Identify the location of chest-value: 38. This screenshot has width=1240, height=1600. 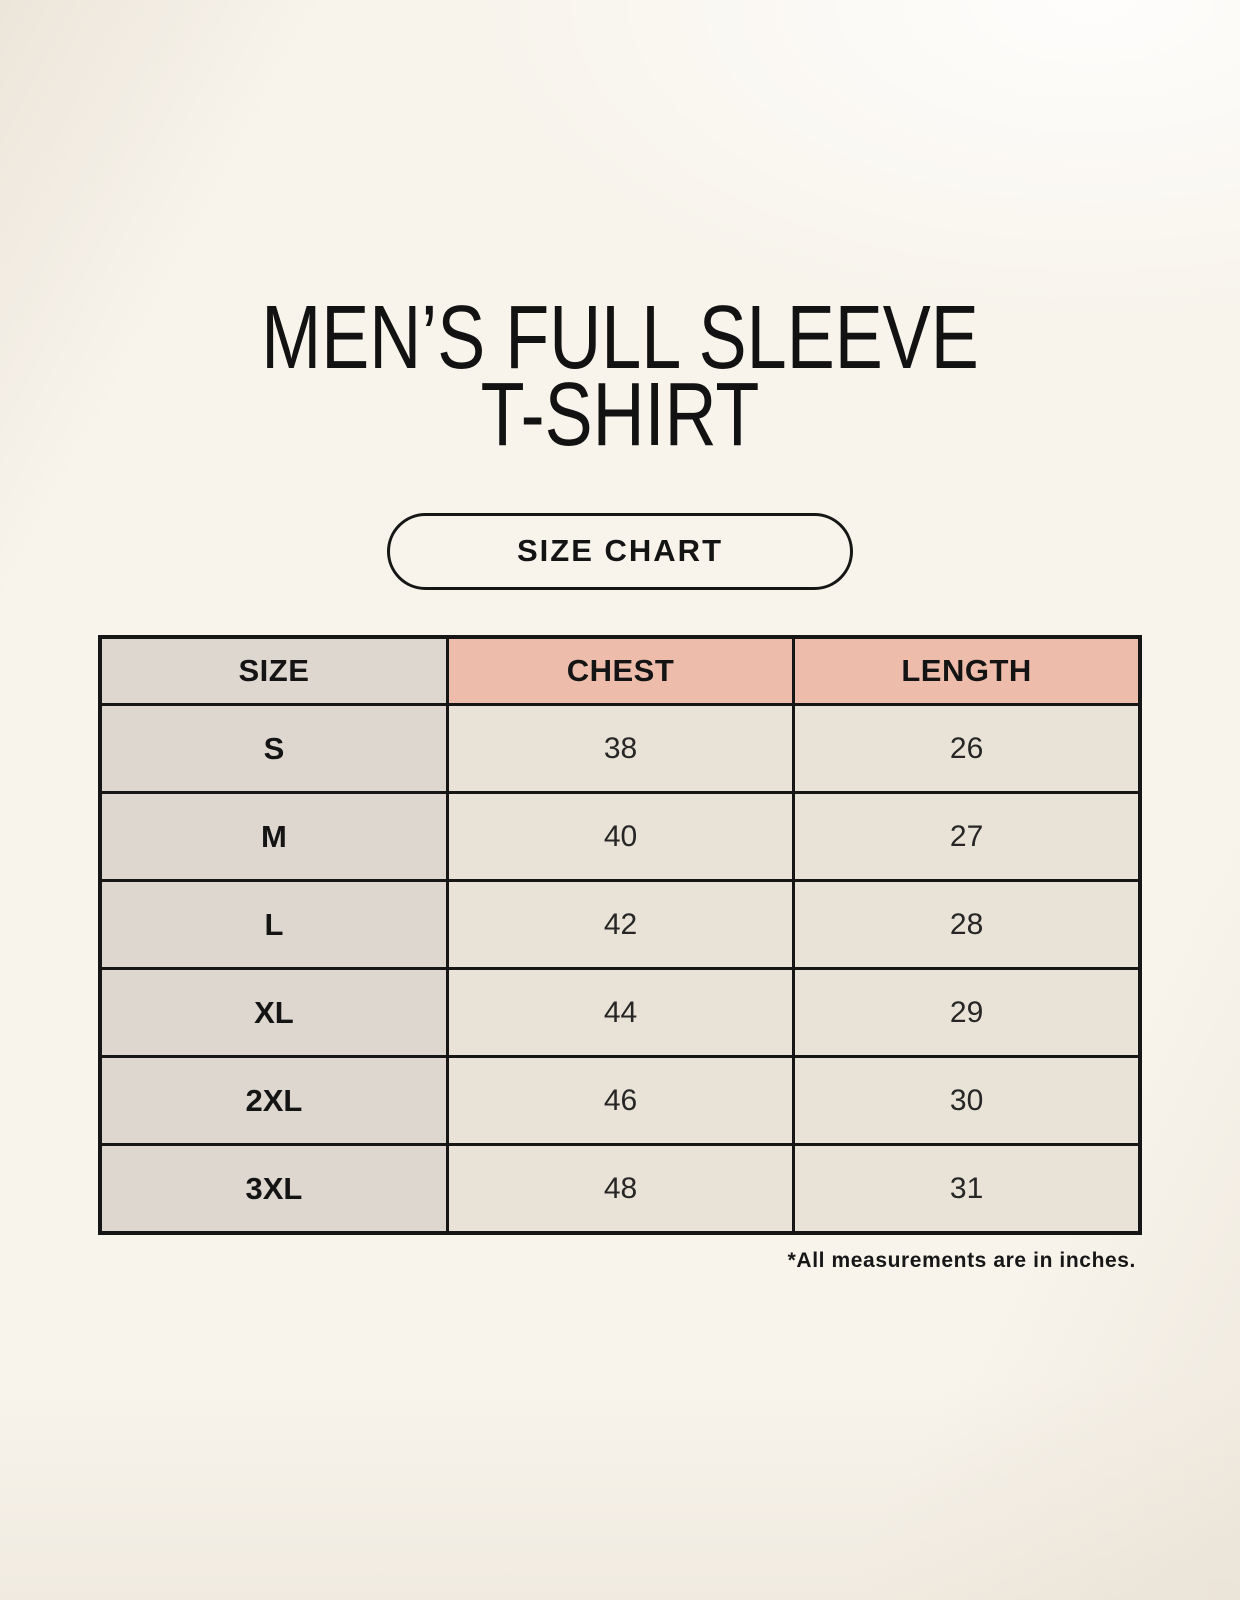
(620, 749).